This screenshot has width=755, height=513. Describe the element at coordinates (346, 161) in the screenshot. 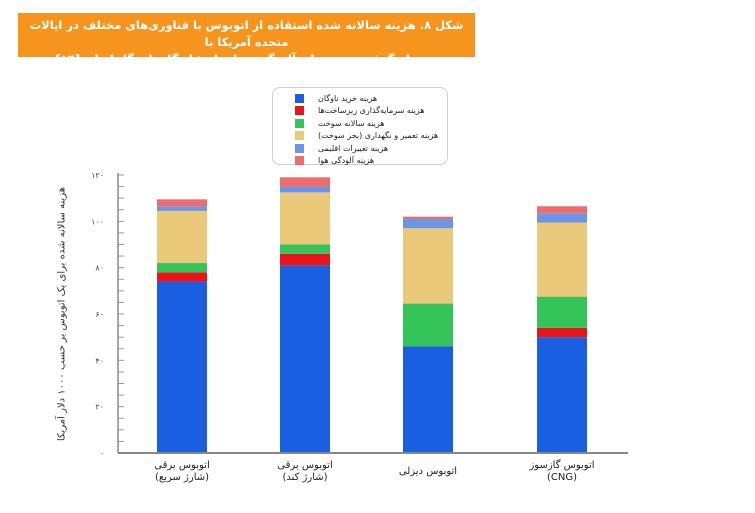

I see `legend-label: هزینه آلودگی هوا` at that location.